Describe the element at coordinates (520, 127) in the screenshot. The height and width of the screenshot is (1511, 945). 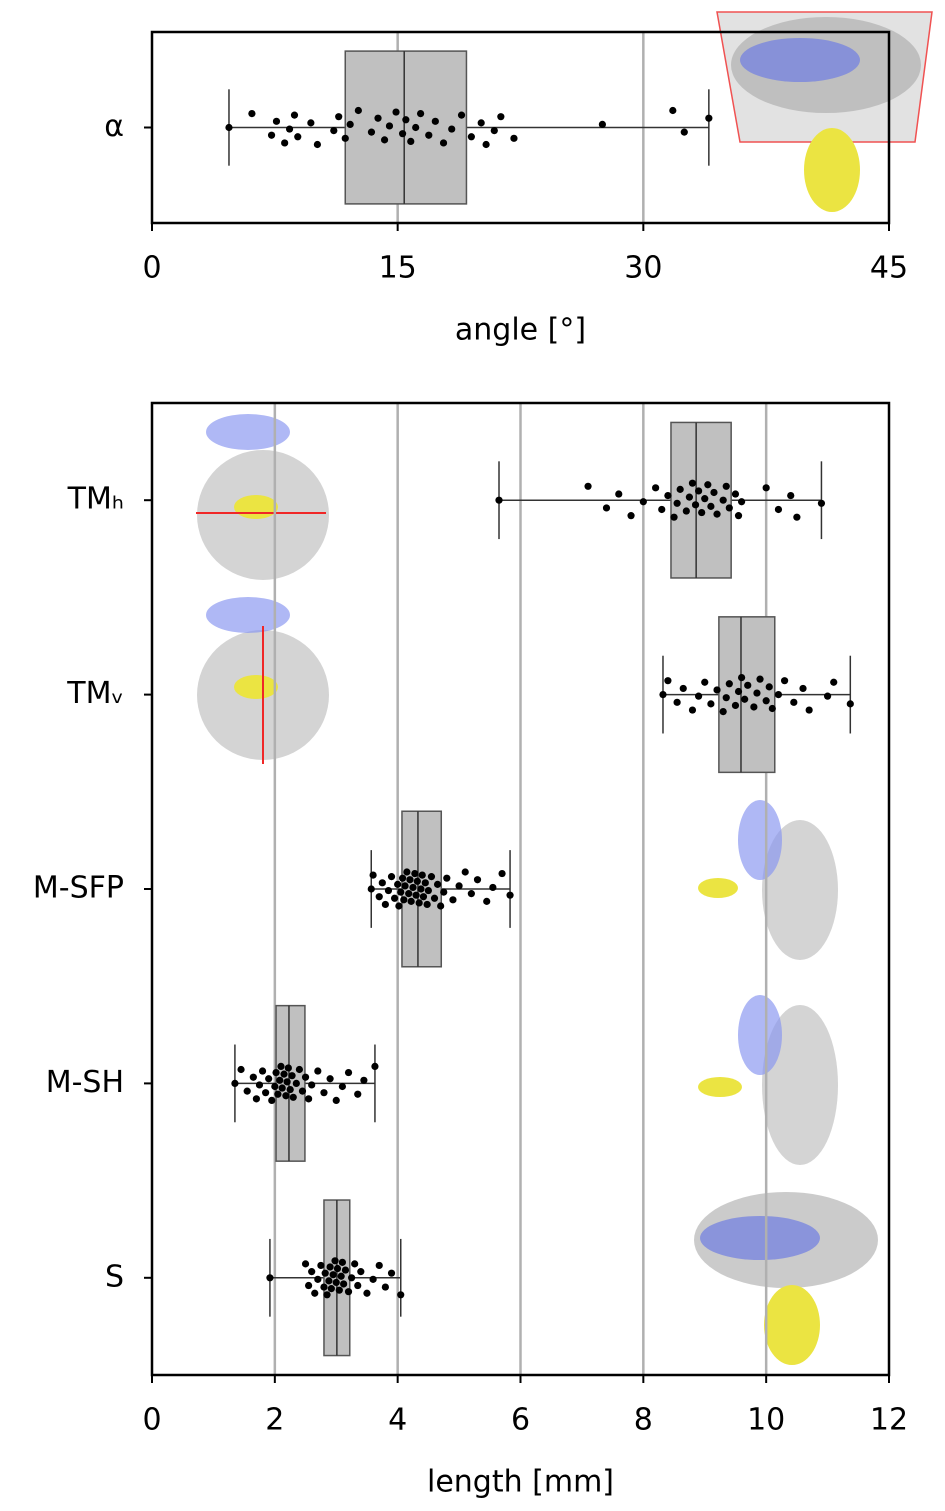
I see `plot-frame` at that location.